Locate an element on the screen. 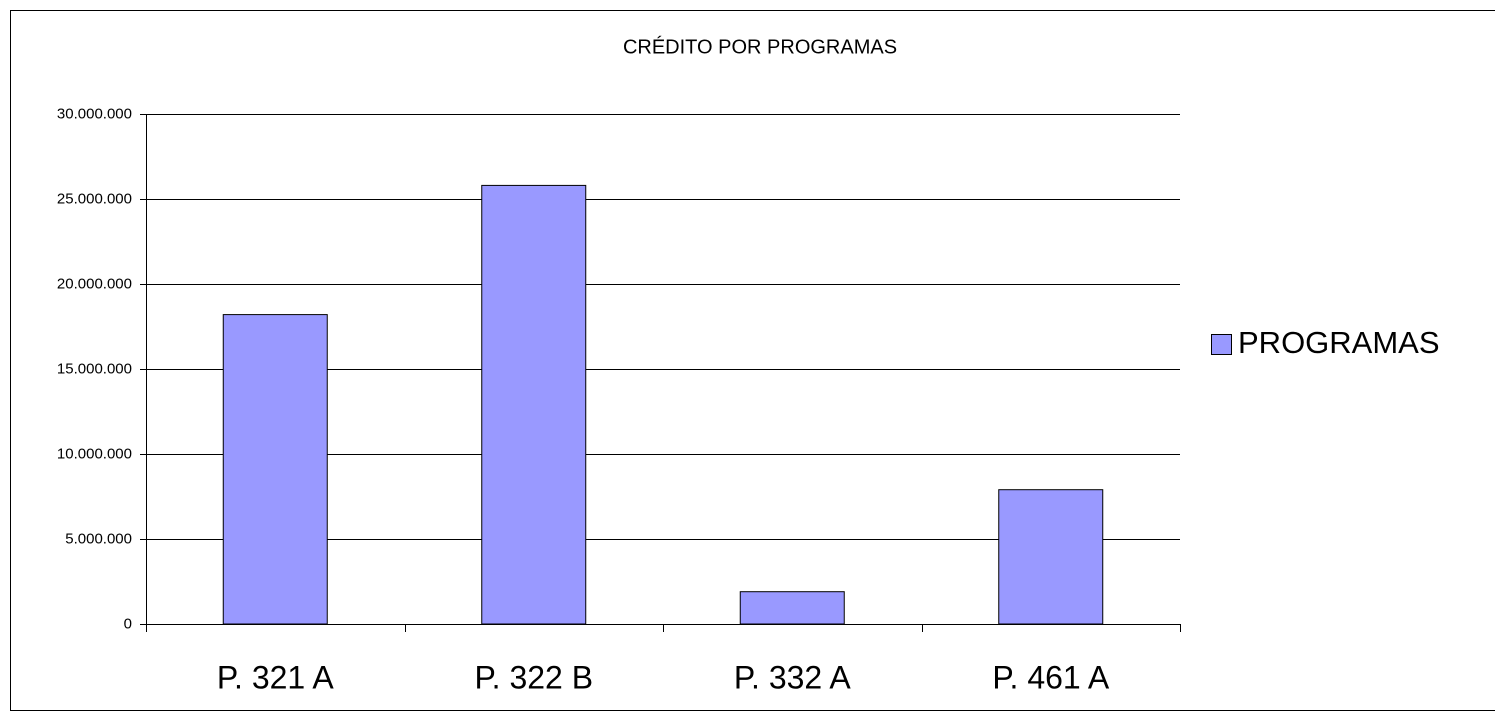 Image resolution: width=1495 pixels, height=716 pixels. legend-swatch is located at coordinates (1221, 344).